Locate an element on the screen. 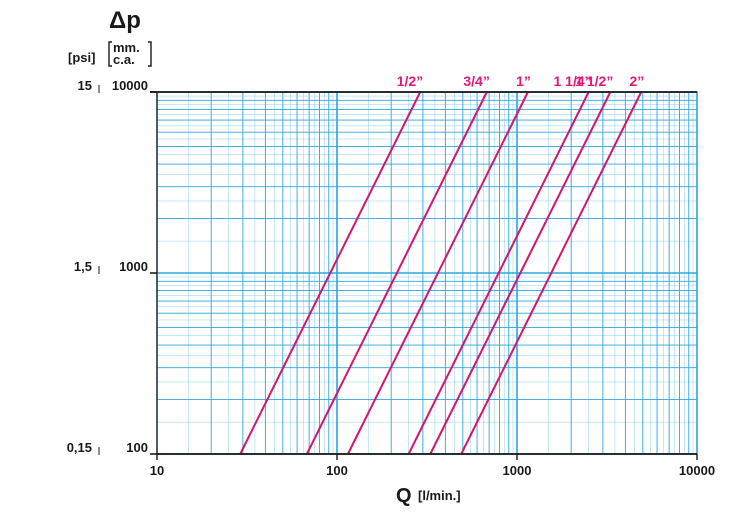  x-tick-label: 10 is located at coordinates (157, 470).